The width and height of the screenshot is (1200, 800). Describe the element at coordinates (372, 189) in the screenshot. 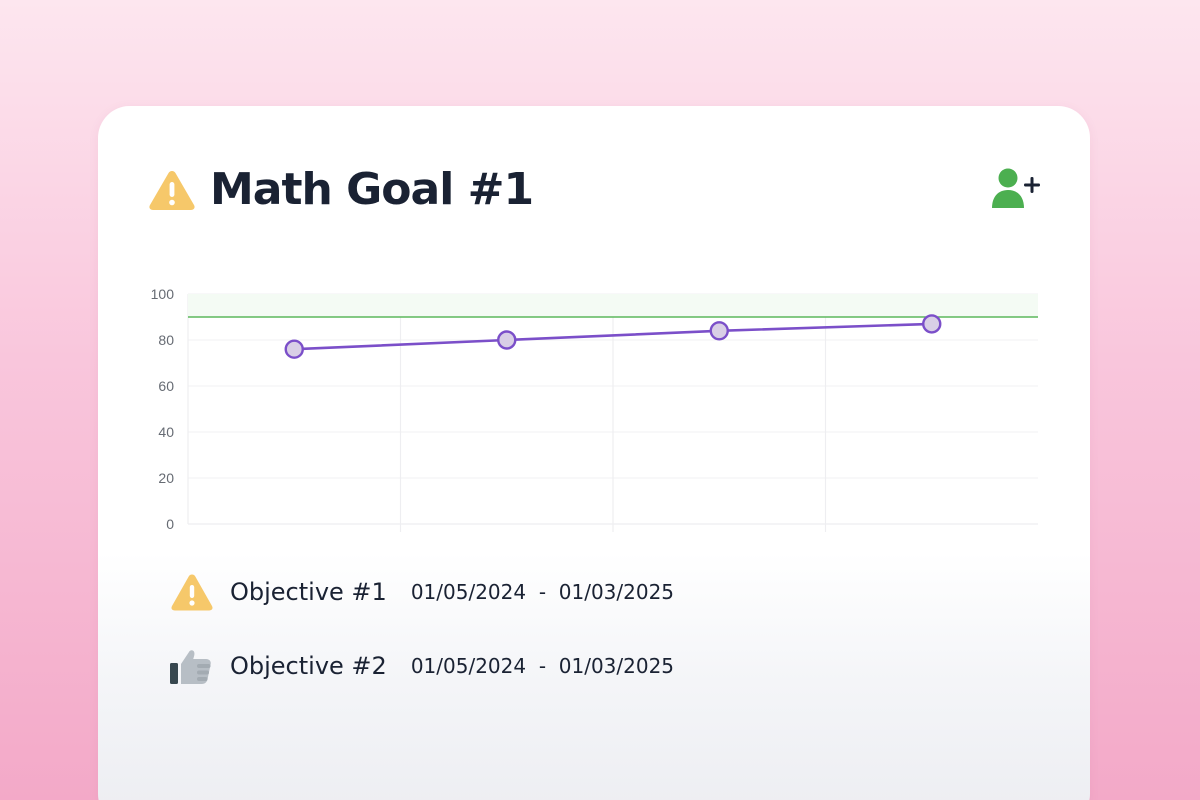

I see `goal-title: Math Goal #1` at that location.